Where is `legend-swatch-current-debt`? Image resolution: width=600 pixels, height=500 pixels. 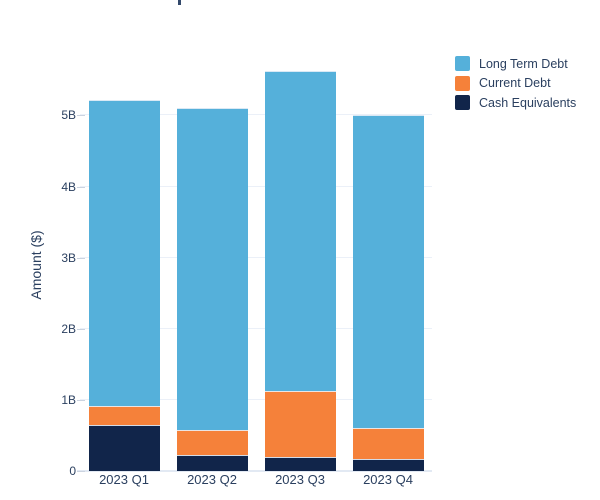 legend-swatch-current-debt is located at coordinates (462, 83).